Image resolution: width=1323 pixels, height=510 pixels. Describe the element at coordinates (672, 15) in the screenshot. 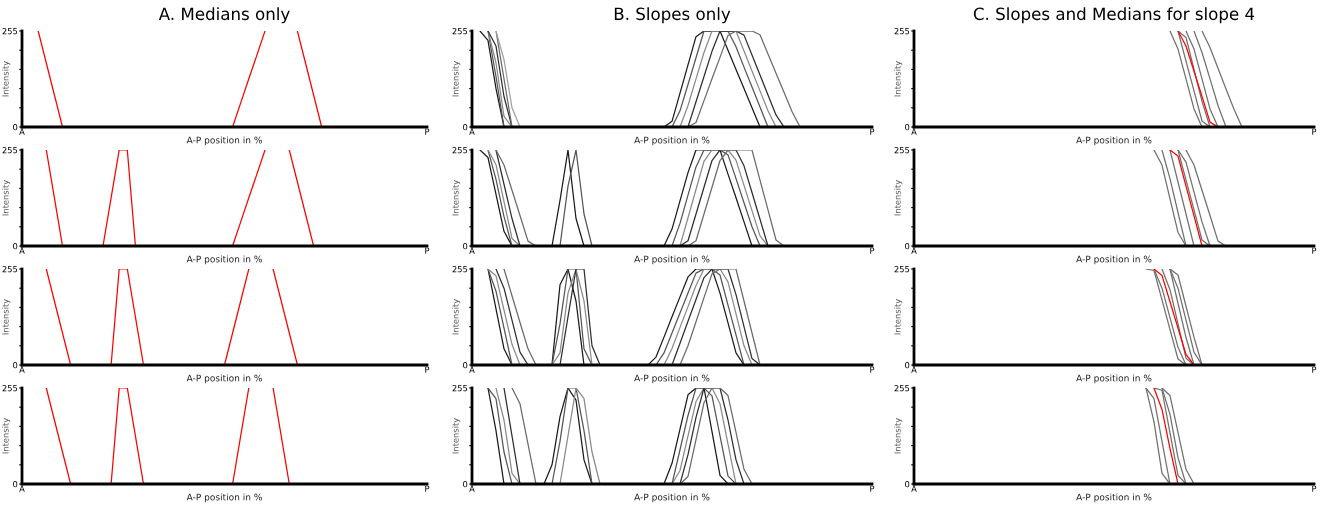

I see `chart-title: B. Slopes only` at that location.